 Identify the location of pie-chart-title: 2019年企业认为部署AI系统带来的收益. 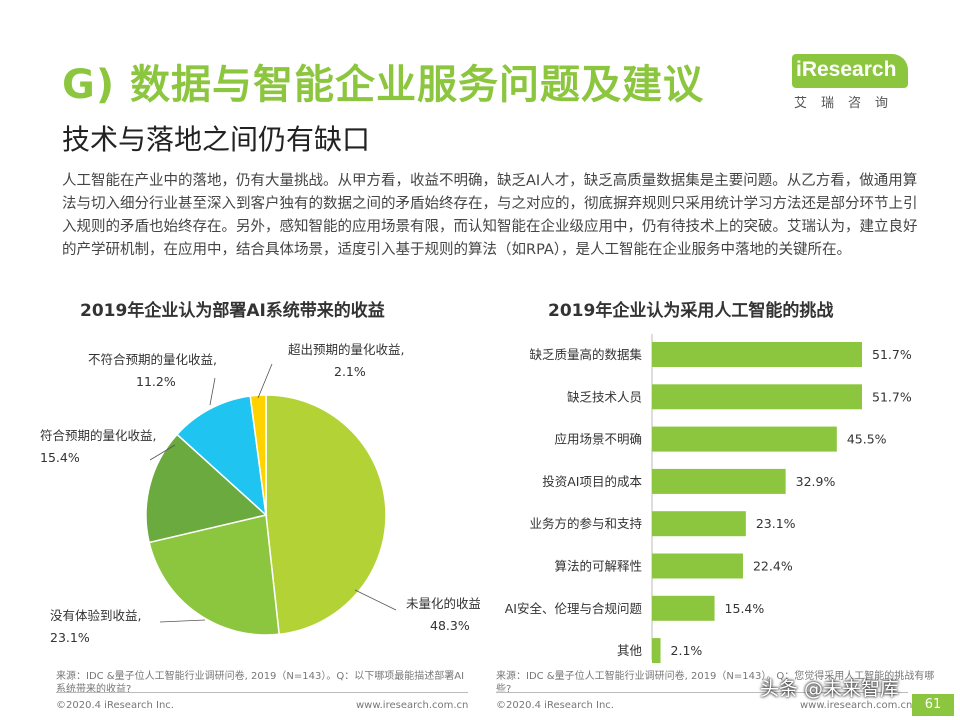
(232, 311).